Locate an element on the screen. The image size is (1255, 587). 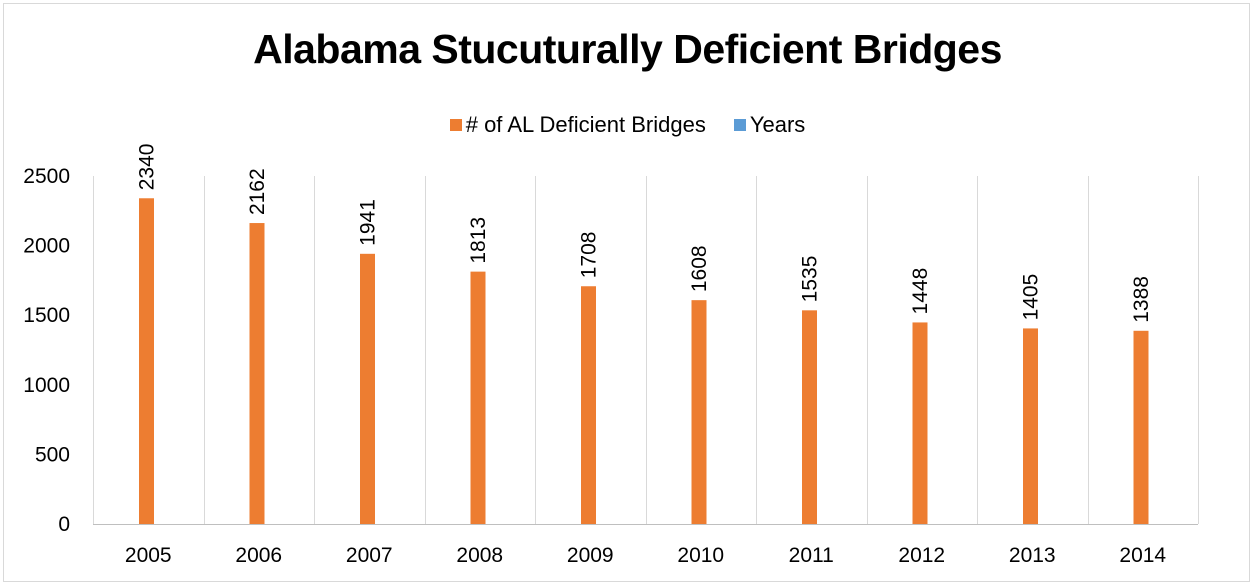
x-tick-label: 2014 is located at coordinates (1142, 555).